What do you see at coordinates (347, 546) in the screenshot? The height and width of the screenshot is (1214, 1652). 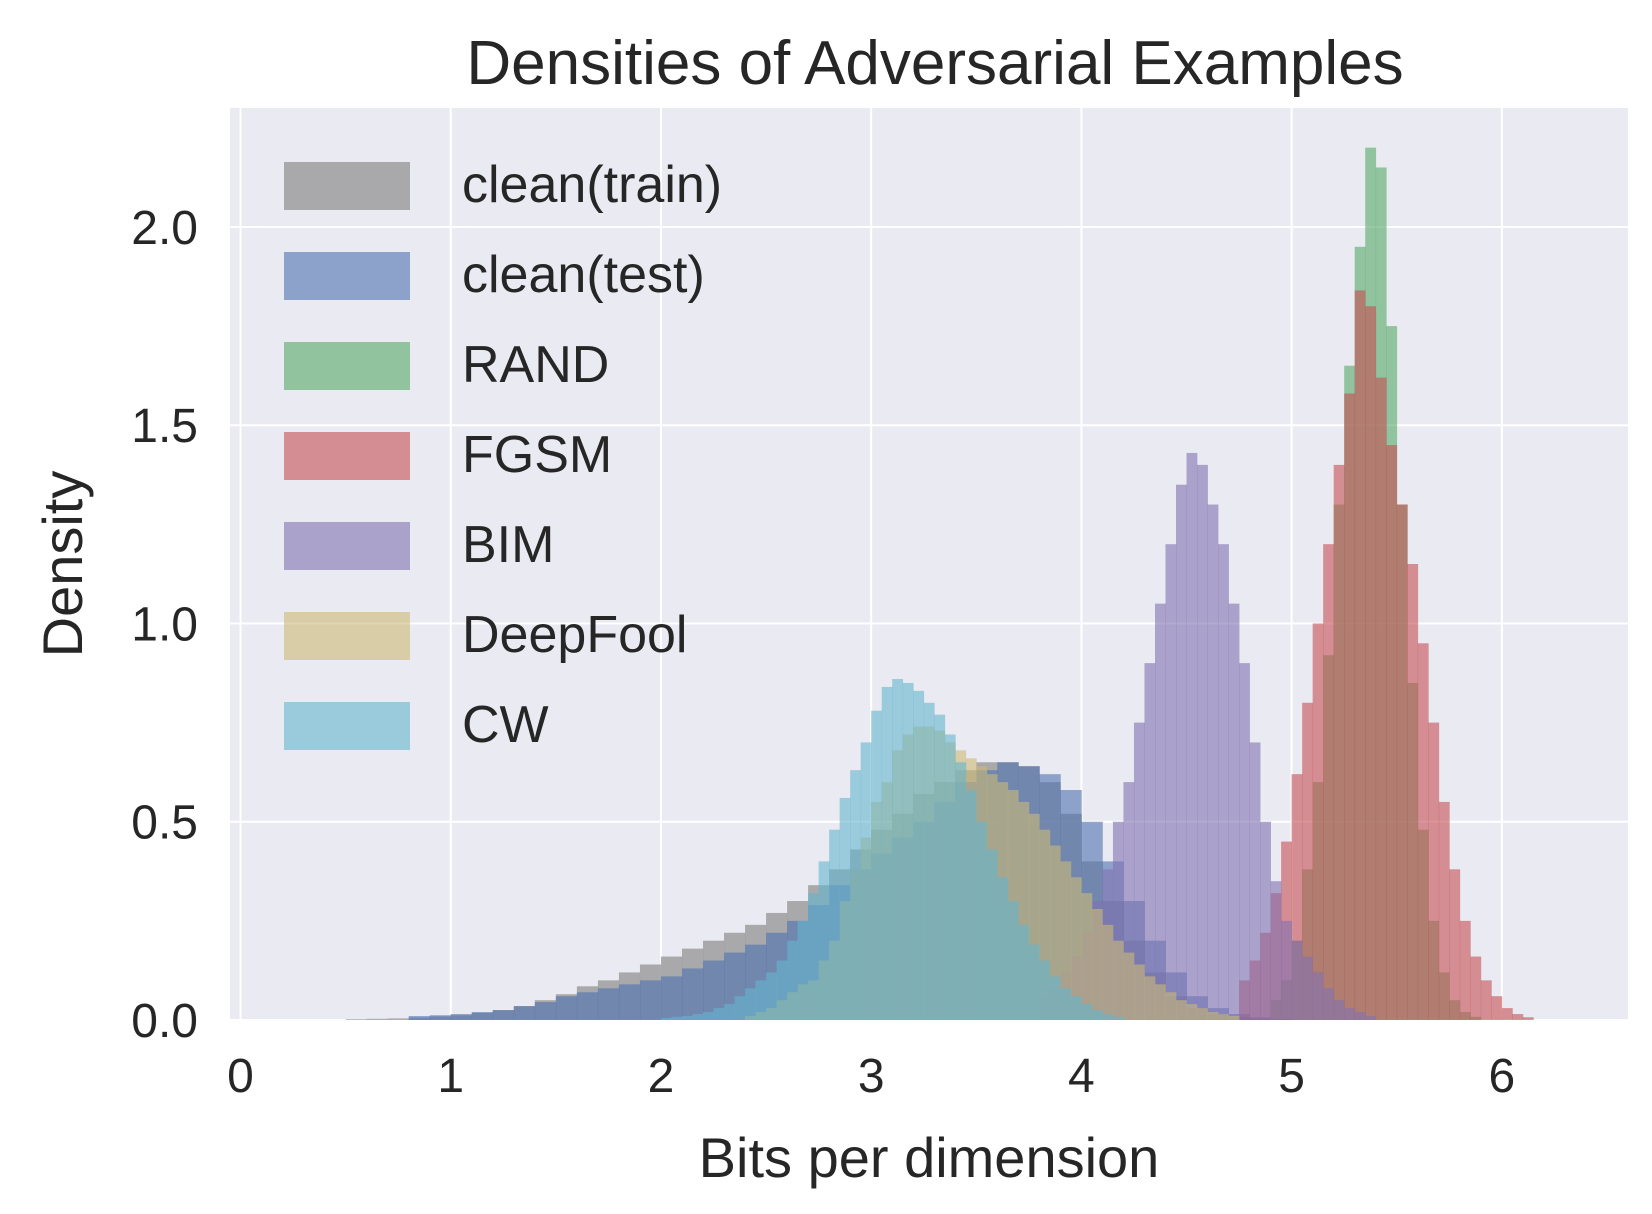 I see `legend-swatch-bim` at bounding box center [347, 546].